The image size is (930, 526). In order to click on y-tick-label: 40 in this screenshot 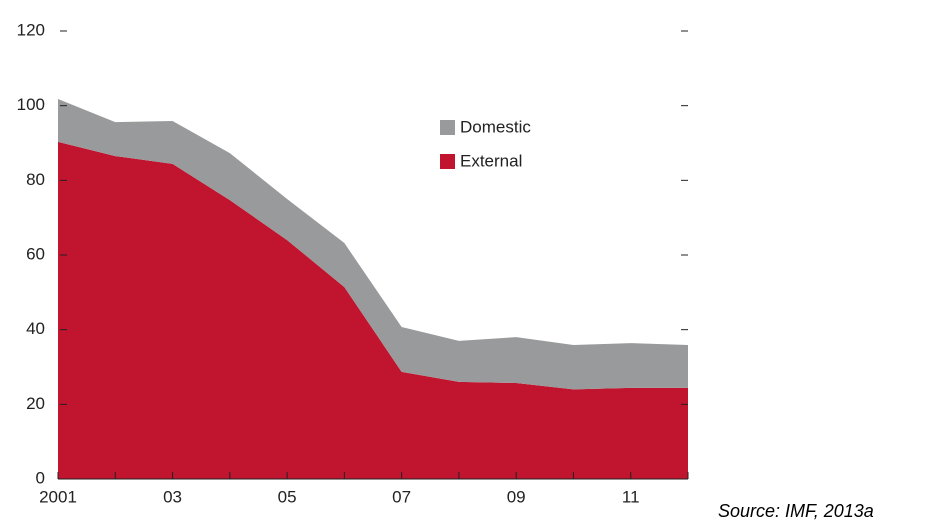, I will do `click(35, 328)`.